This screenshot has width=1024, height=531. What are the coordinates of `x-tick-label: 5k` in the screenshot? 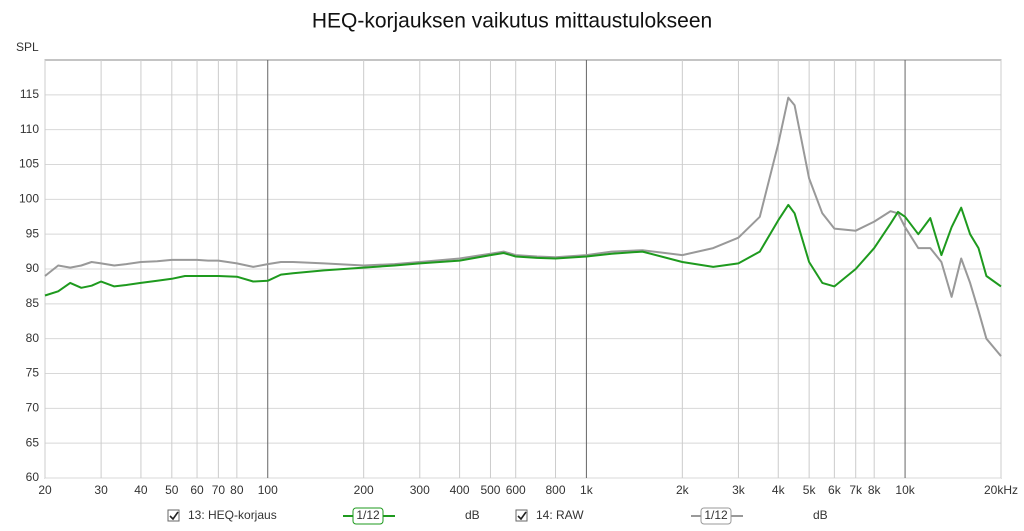 It's located at (810, 490).